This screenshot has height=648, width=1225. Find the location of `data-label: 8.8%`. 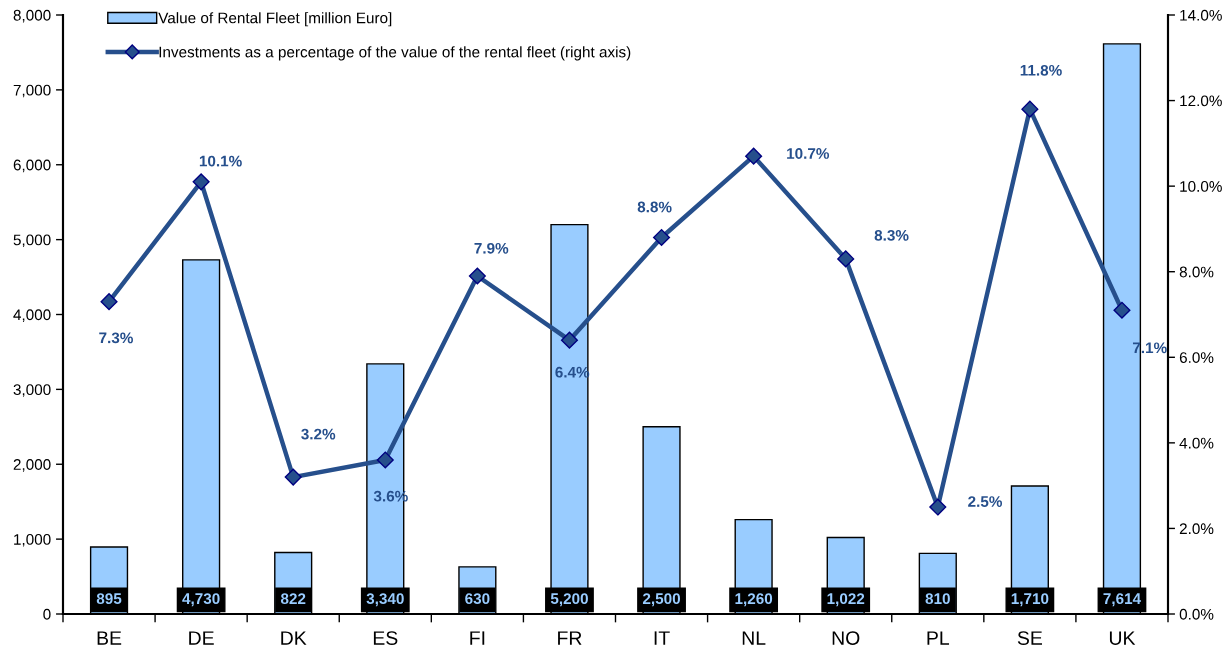

data-label: 8.8% is located at coordinates (654, 207).